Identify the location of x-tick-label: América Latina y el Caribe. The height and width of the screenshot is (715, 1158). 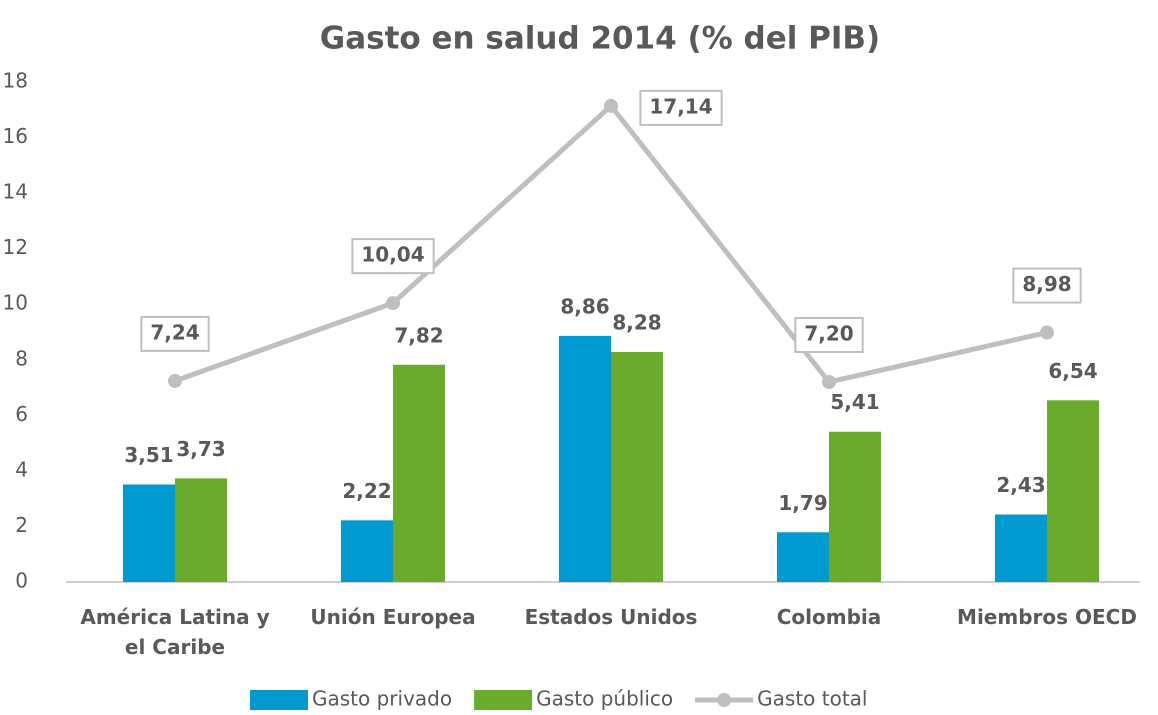
(175, 632).